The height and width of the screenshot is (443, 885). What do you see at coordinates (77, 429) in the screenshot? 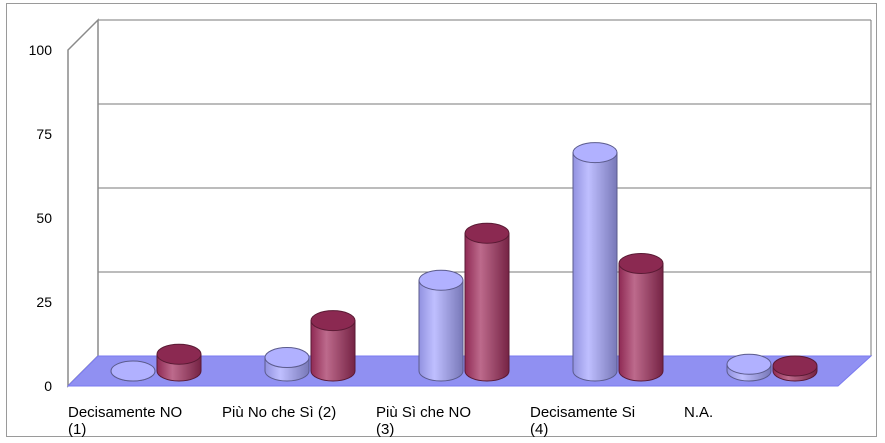
I see `category-label: (1)` at bounding box center [77, 429].